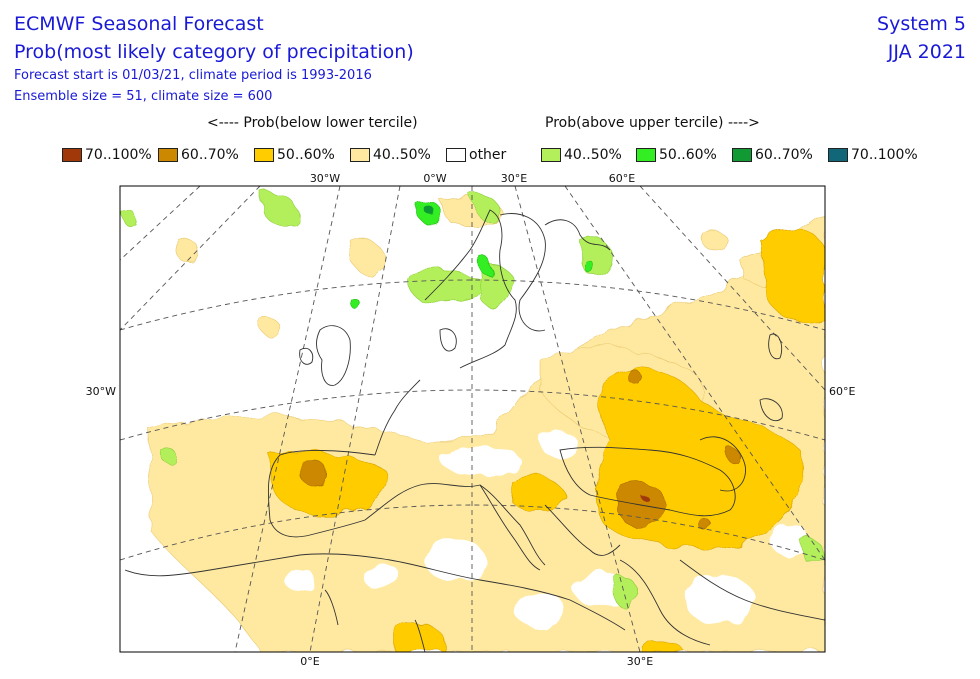  What do you see at coordinates (652, 123) in the screenshot?
I see `legend-above-header: Prob(above upper tercile) ---->` at bounding box center [652, 123].